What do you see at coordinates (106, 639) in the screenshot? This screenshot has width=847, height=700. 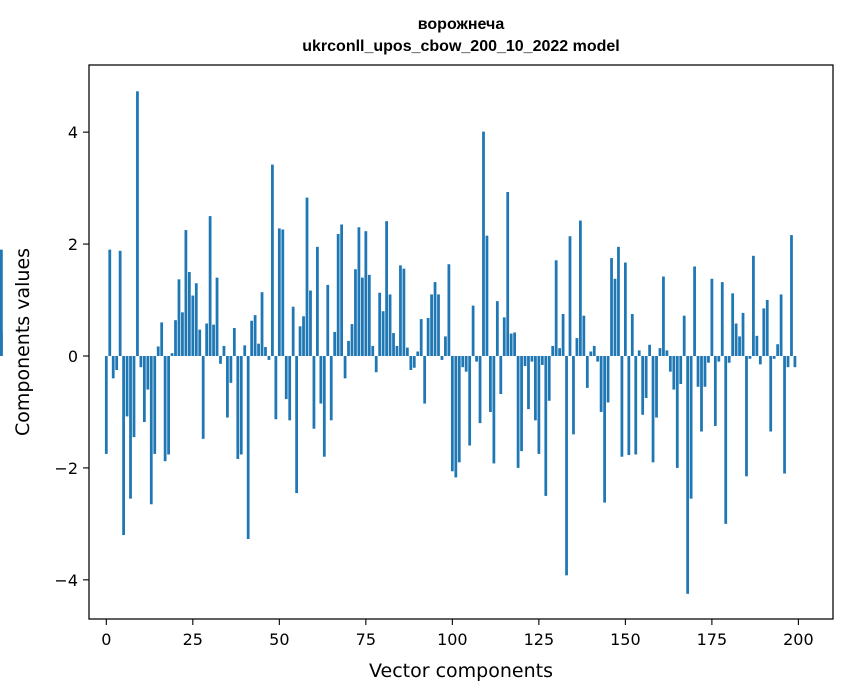 I see `x-tick-label: 0` at bounding box center [106, 639].